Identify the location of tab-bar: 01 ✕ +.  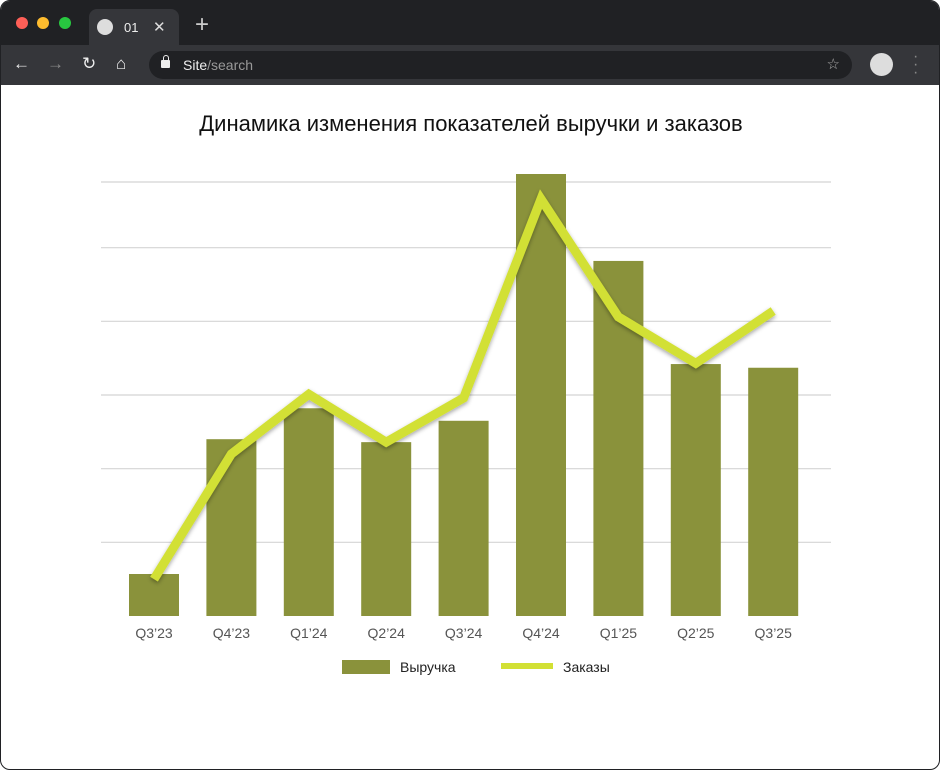
(470, 23).